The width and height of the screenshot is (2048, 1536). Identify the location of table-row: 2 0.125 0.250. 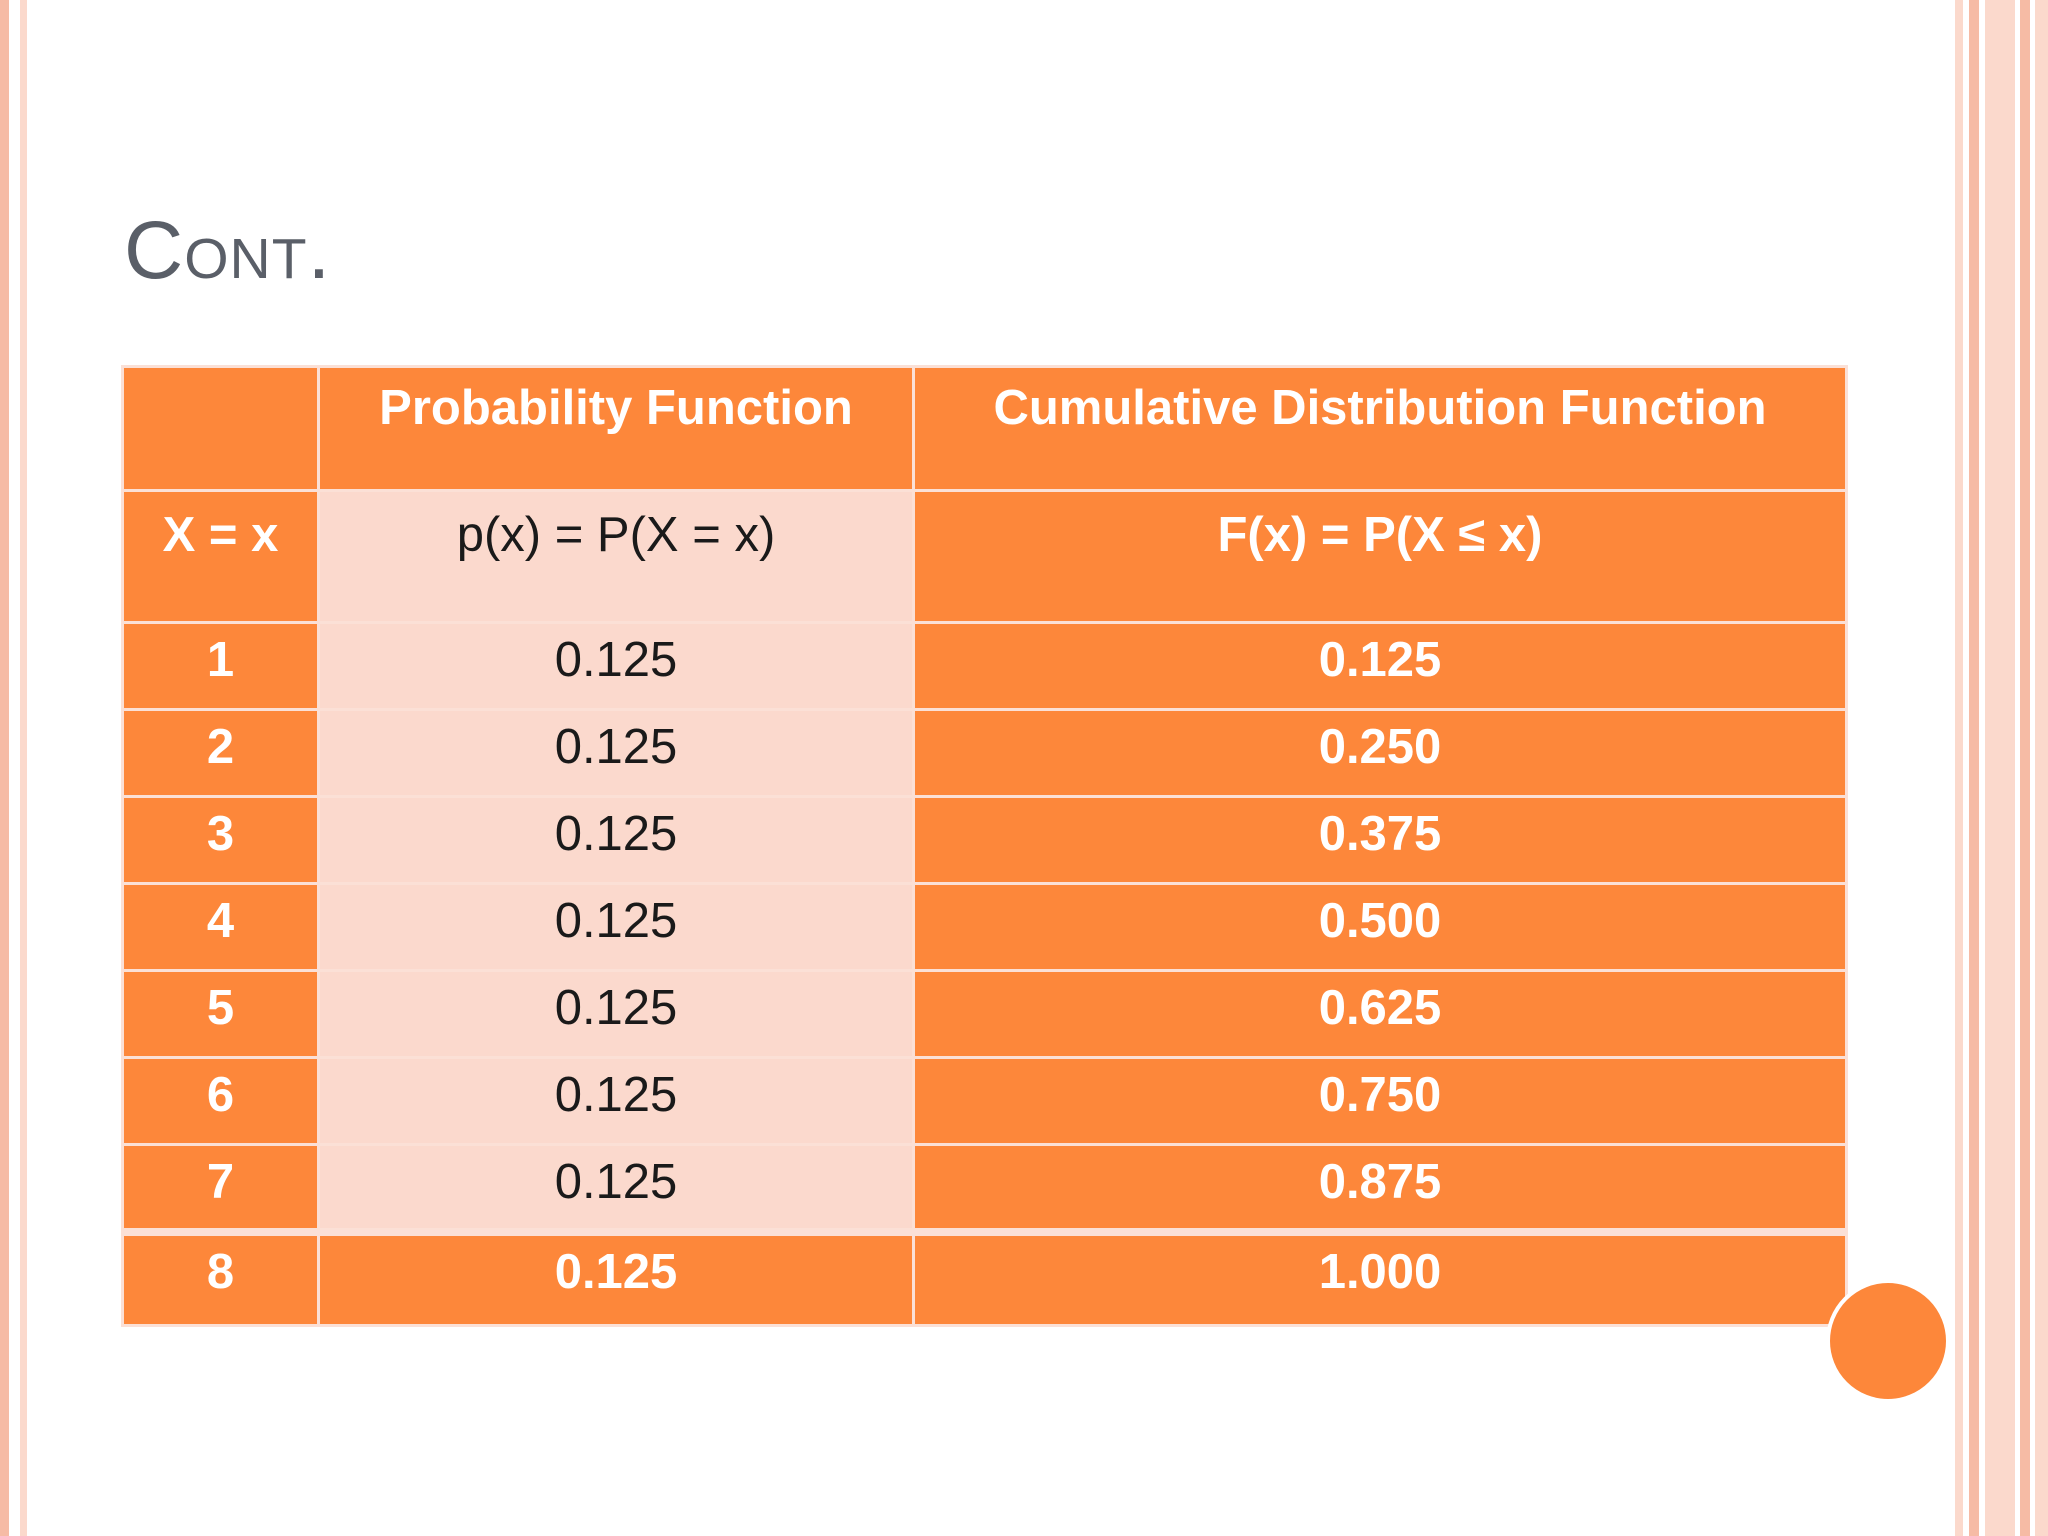
(984, 753).